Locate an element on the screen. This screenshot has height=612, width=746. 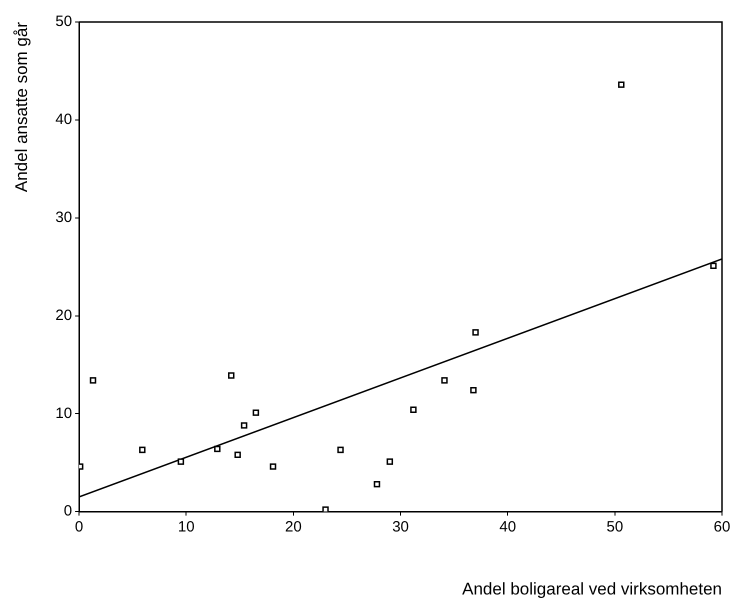
y-tick-label: 20 is located at coordinates (63, 315).